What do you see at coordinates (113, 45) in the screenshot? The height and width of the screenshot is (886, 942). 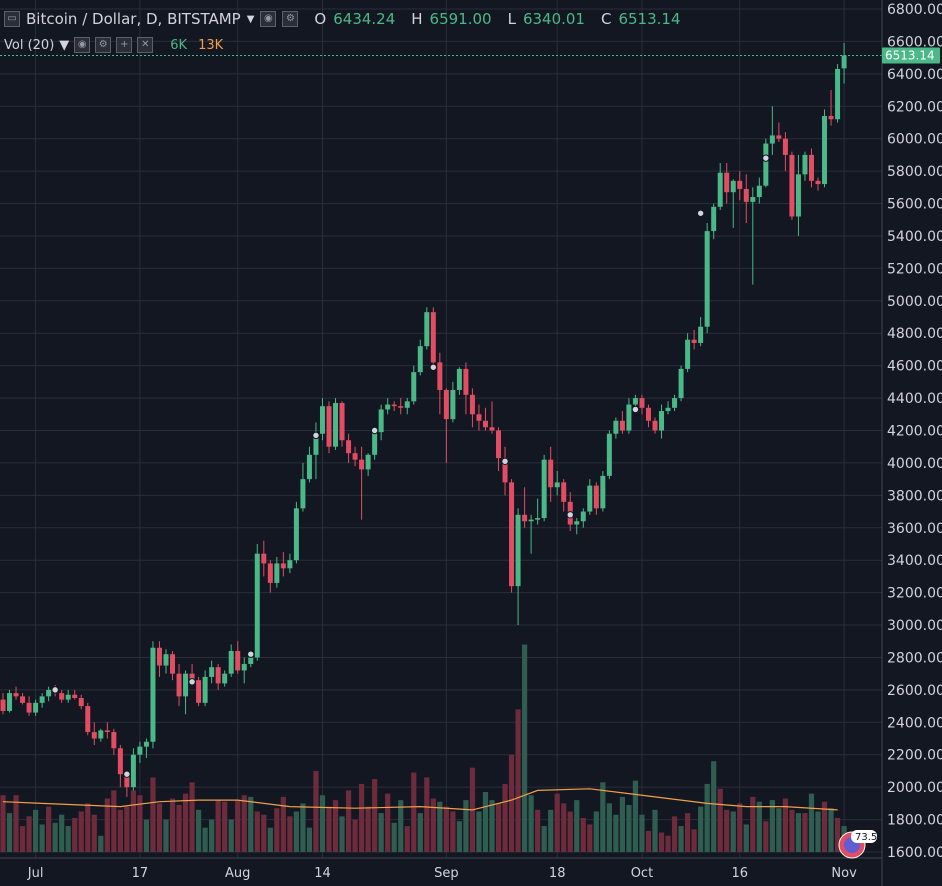 I see `volume-legend: Vol (20) ▼ ◉ ⚙ + ✕ 6K 13K` at bounding box center [113, 45].